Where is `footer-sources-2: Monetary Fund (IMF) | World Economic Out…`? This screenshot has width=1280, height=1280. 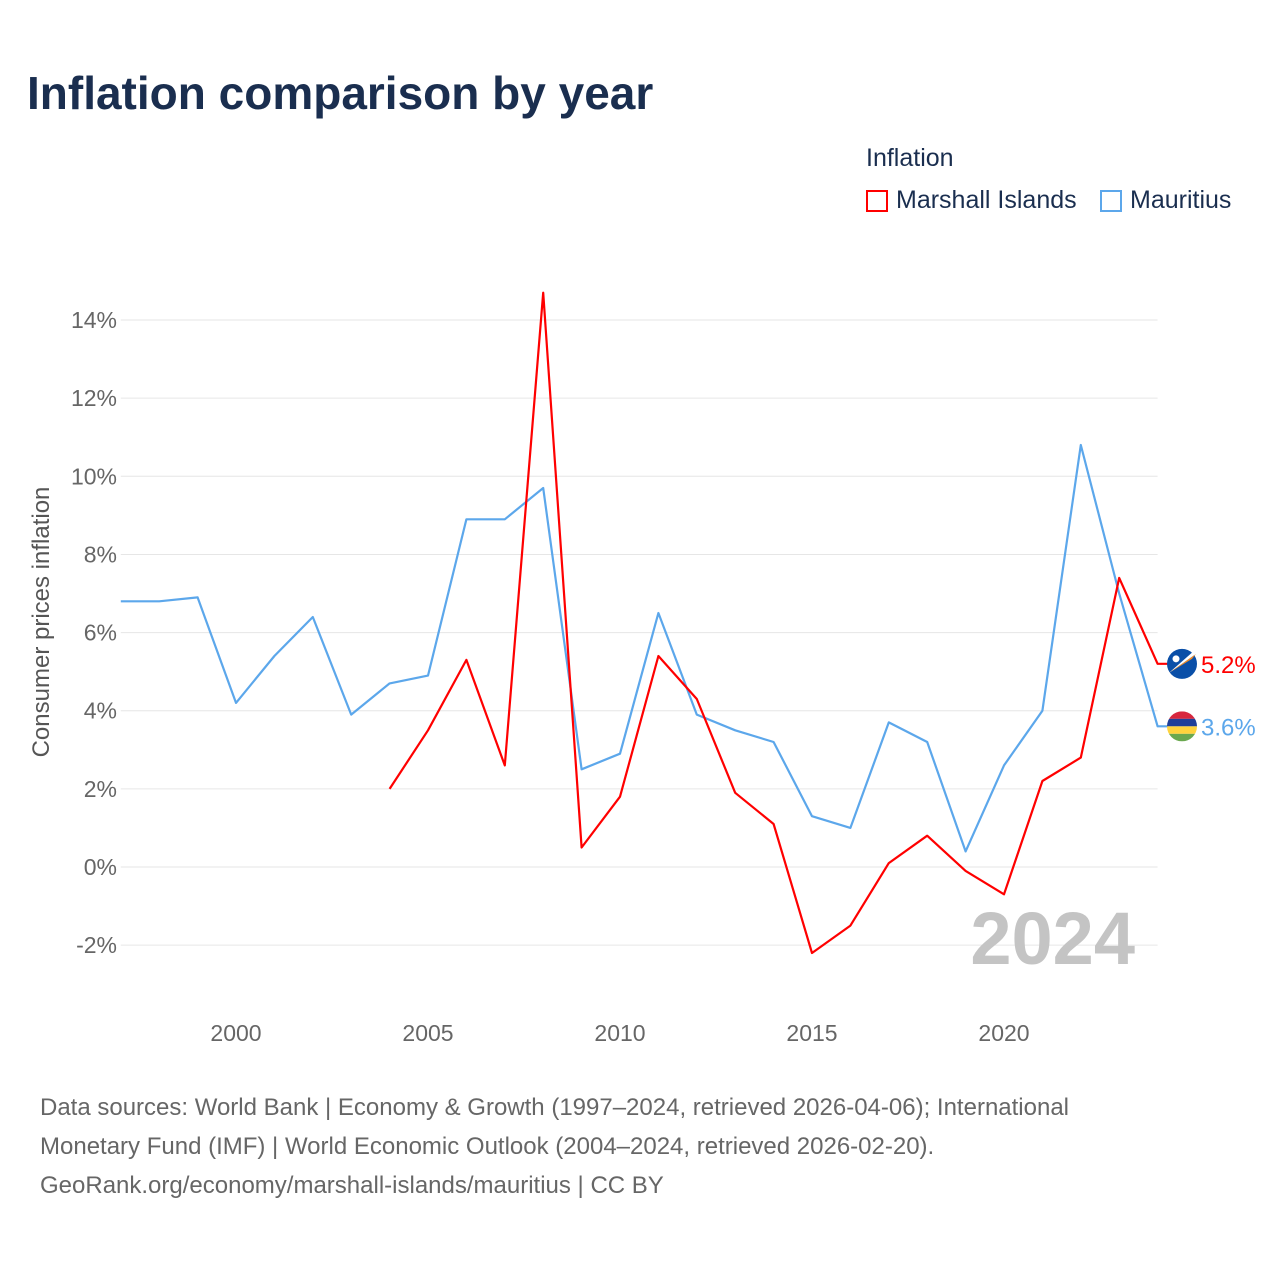
footer-sources-2: Monetary Fund (IMF) | World Economic Out… is located at coordinates (487, 1146).